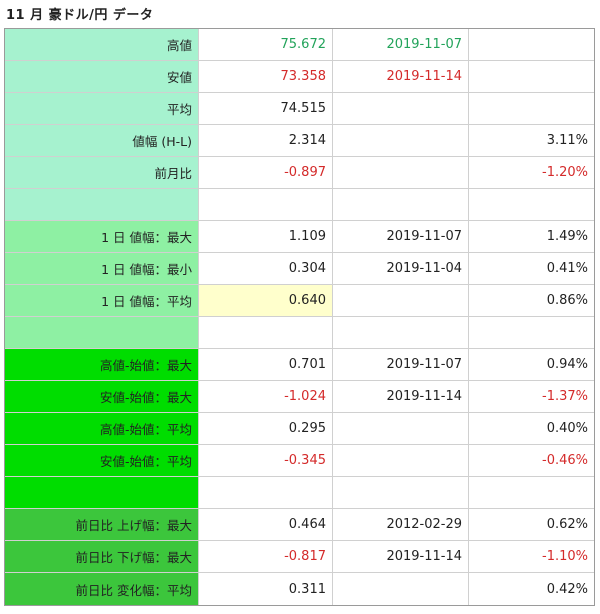 The image size is (600, 614). What do you see at coordinates (565, 460) in the screenshot?
I see `row-percent: -0.46%` at bounding box center [565, 460].